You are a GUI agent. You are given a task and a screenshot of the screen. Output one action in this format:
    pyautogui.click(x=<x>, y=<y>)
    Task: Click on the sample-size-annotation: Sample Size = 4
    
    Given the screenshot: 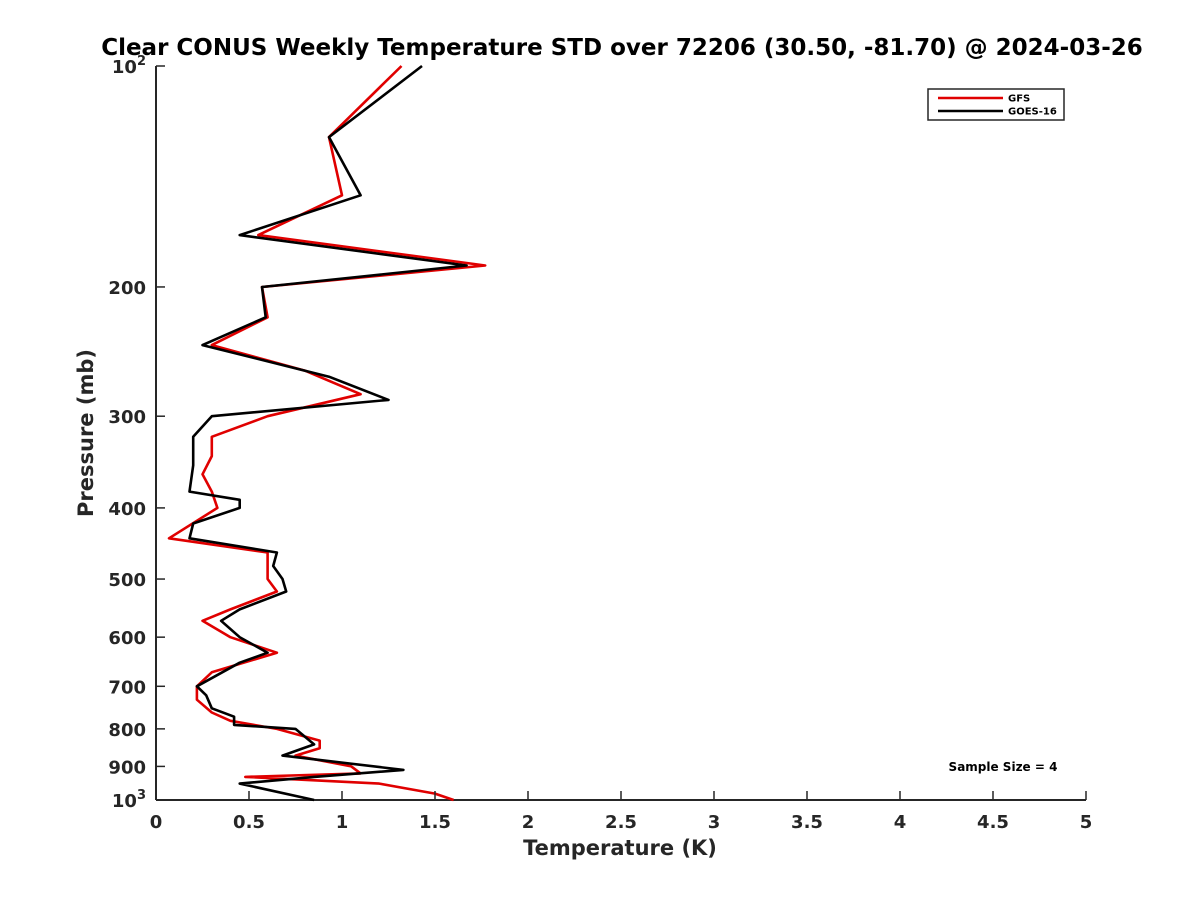 What is the action you would take?
    pyautogui.click(x=1003, y=767)
    